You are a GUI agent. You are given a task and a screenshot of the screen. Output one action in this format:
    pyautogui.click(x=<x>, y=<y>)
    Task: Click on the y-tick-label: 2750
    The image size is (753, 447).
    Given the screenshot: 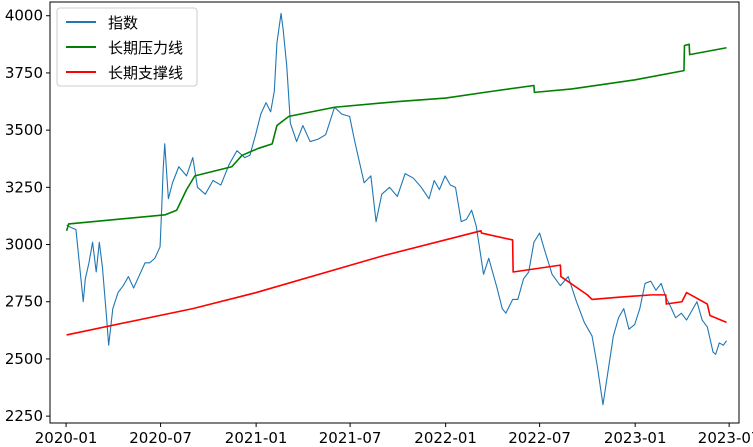 What is the action you would take?
    pyautogui.click(x=24, y=302)
    